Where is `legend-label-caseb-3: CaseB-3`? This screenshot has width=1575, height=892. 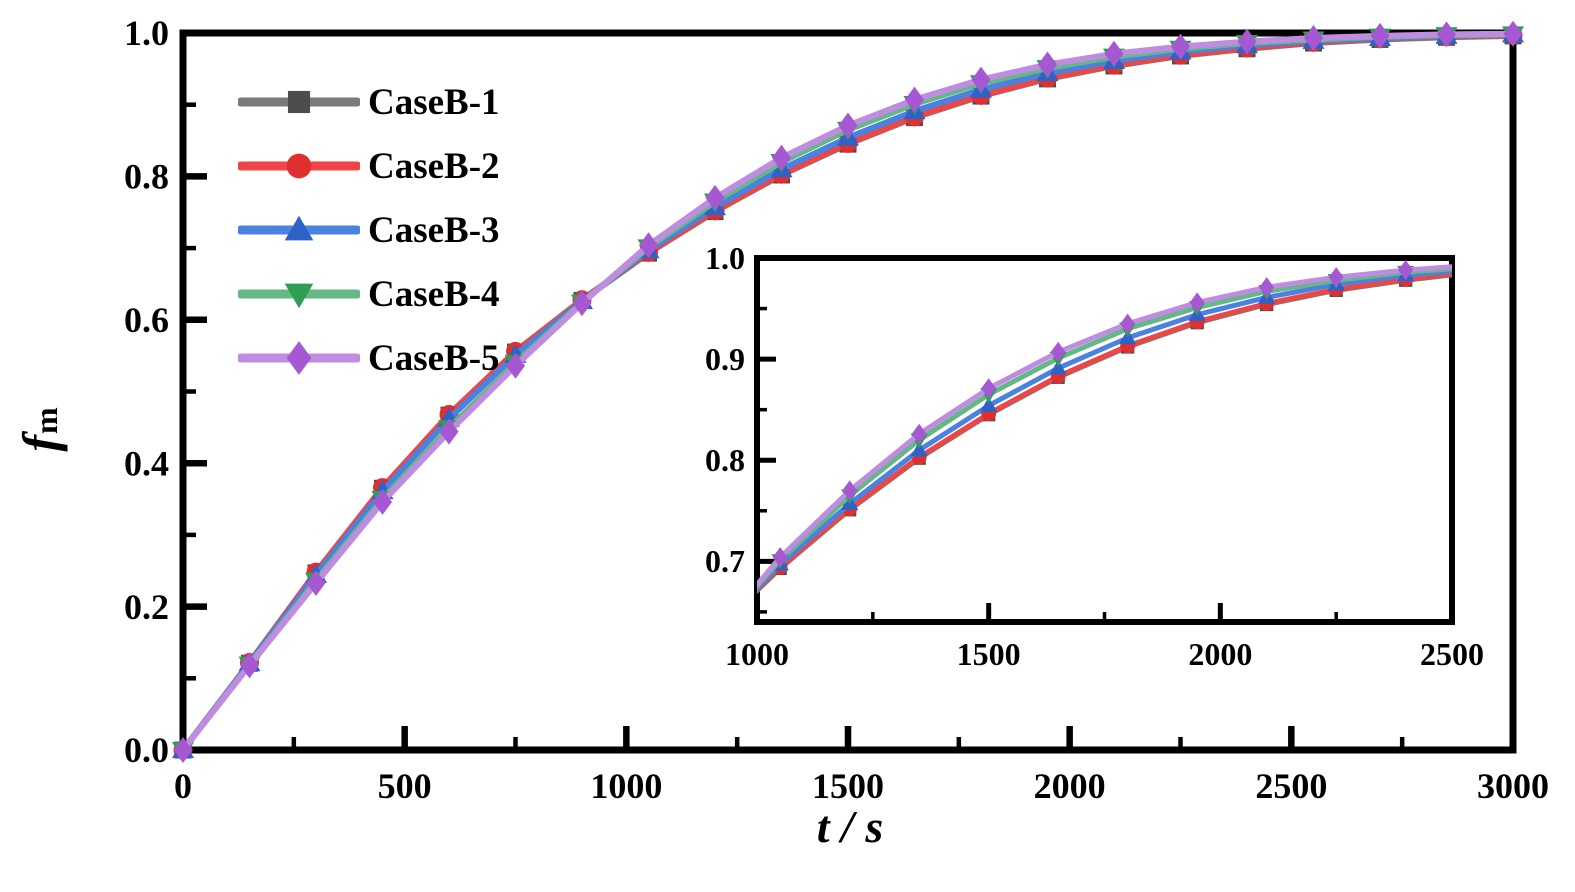 legend-label-caseb-3: CaseB-3 is located at coordinates (434, 230).